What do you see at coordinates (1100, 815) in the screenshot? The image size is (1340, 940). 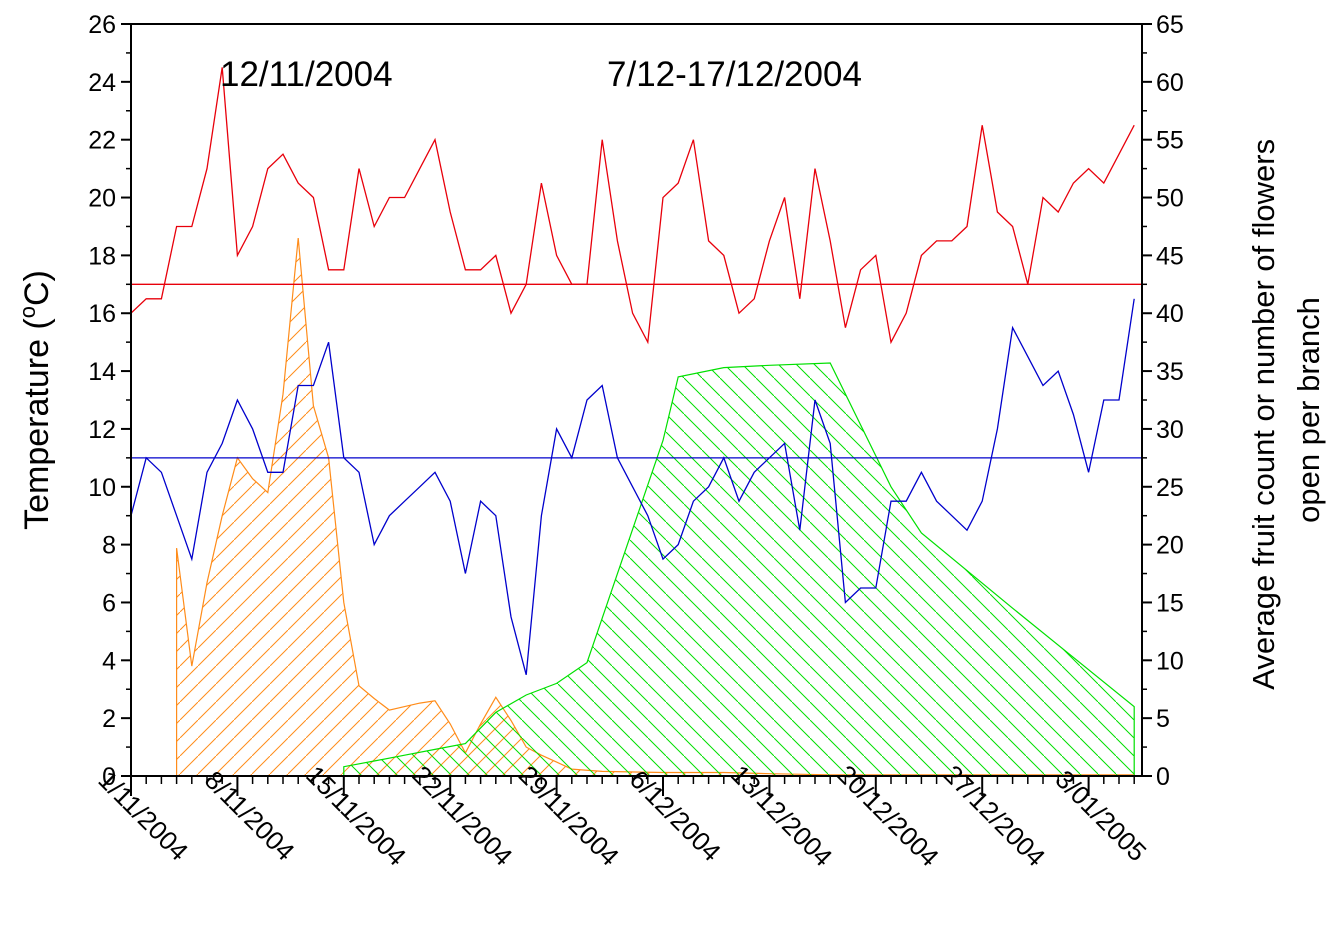 I see `x-tick-label: 3/01/2005` at bounding box center [1100, 815].